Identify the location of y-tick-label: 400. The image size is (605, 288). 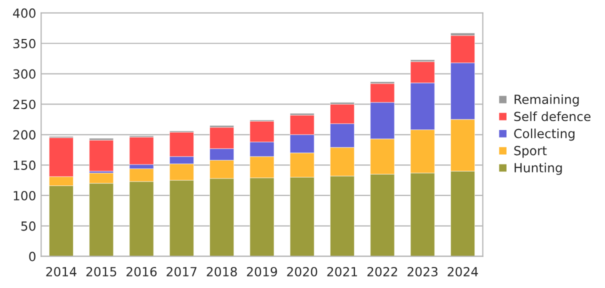
(24, 13).